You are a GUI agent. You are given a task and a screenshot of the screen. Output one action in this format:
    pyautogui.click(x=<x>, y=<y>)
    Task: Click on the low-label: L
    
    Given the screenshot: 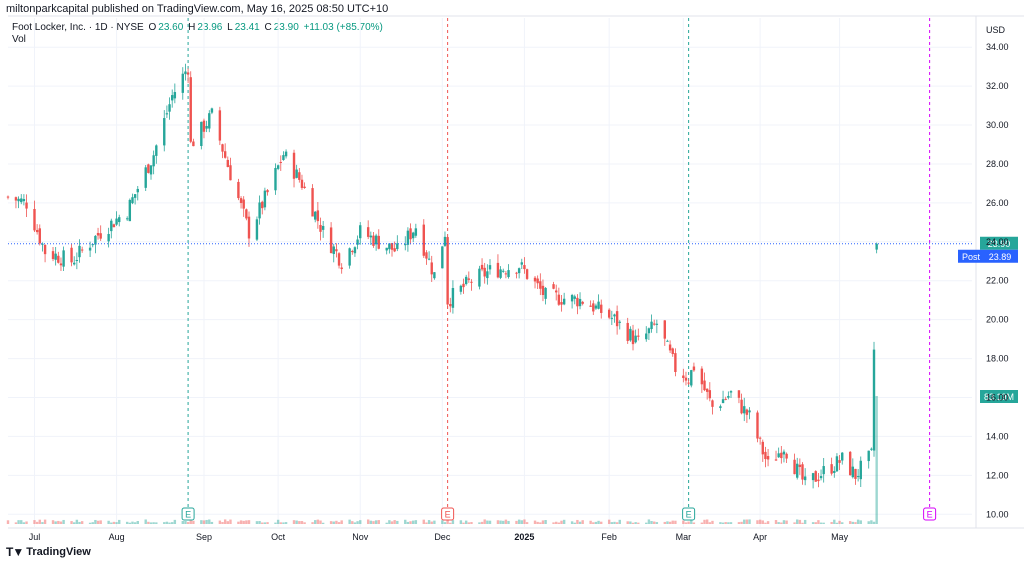 What is the action you would take?
    pyautogui.click(x=230, y=27)
    